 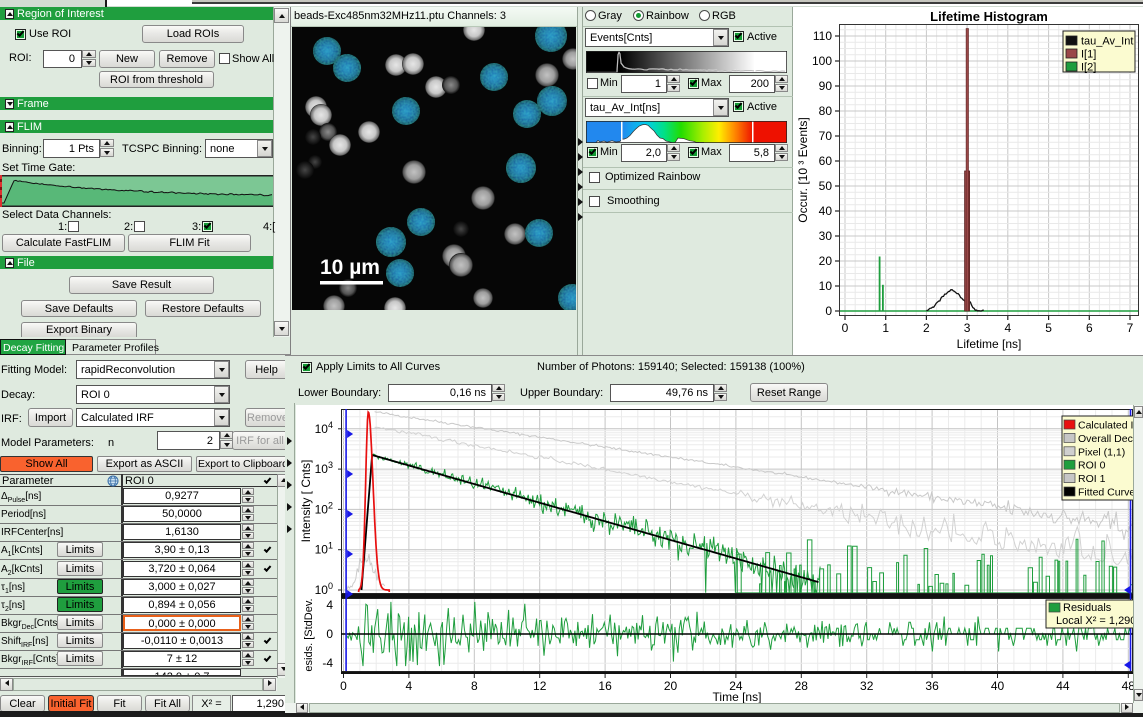 What do you see at coordinates (826, 186) in the screenshot?
I see `svg-text: 50` at bounding box center [826, 186].